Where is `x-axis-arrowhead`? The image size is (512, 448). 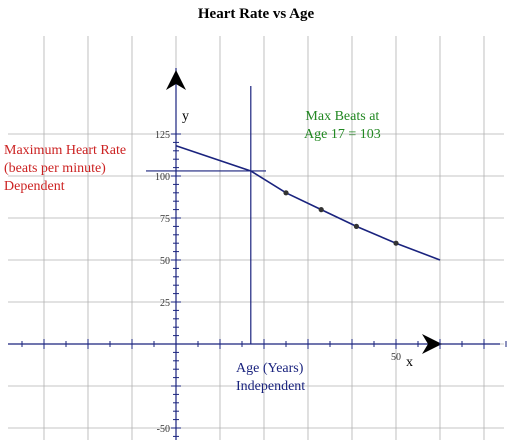 x-axis-arrowhead is located at coordinates (432, 344).